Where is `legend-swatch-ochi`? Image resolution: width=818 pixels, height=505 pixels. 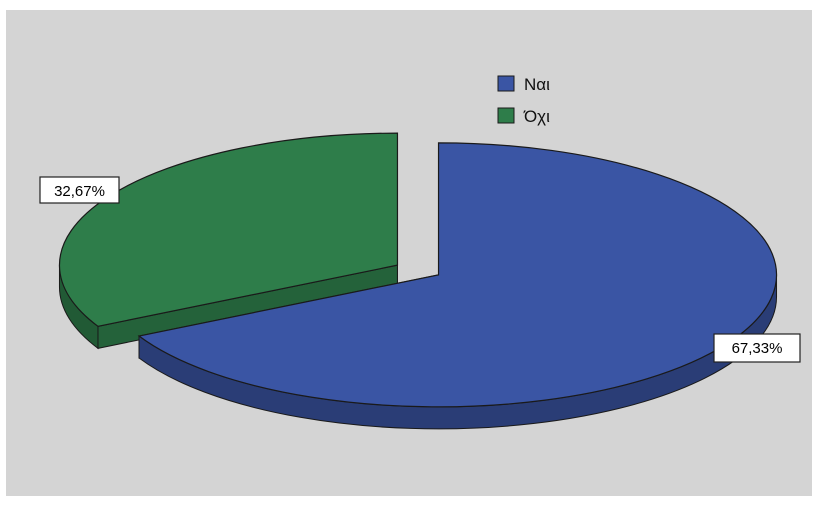
legend-swatch-ochi is located at coordinates (506, 115).